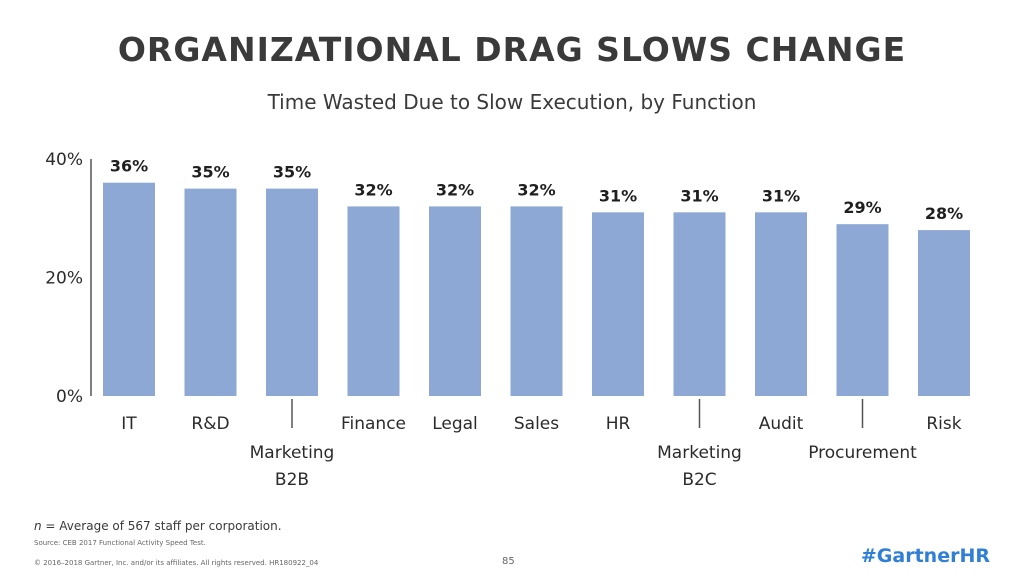 The width and height of the screenshot is (1024, 574). I want to click on data-label: 29%, so click(862, 207).